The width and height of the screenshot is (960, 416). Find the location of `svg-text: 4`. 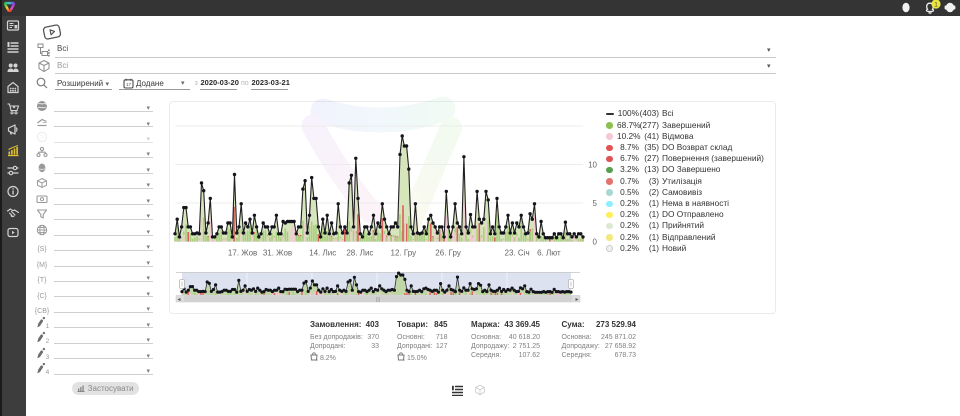

svg-text: 4 is located at coordinates (47, 372).